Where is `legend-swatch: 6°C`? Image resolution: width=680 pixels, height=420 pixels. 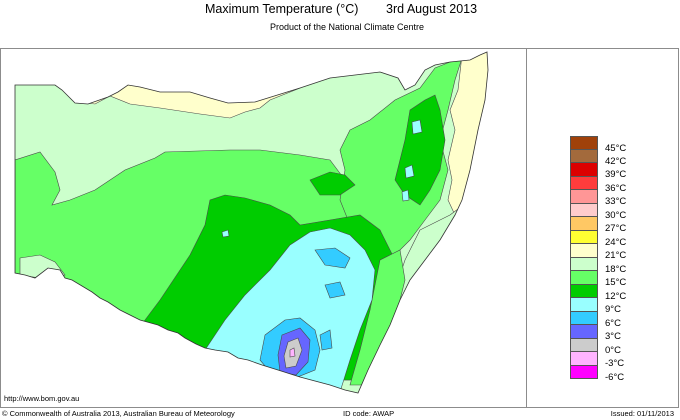 legend-swatch: 6°C is located at coordinates (595, 320).